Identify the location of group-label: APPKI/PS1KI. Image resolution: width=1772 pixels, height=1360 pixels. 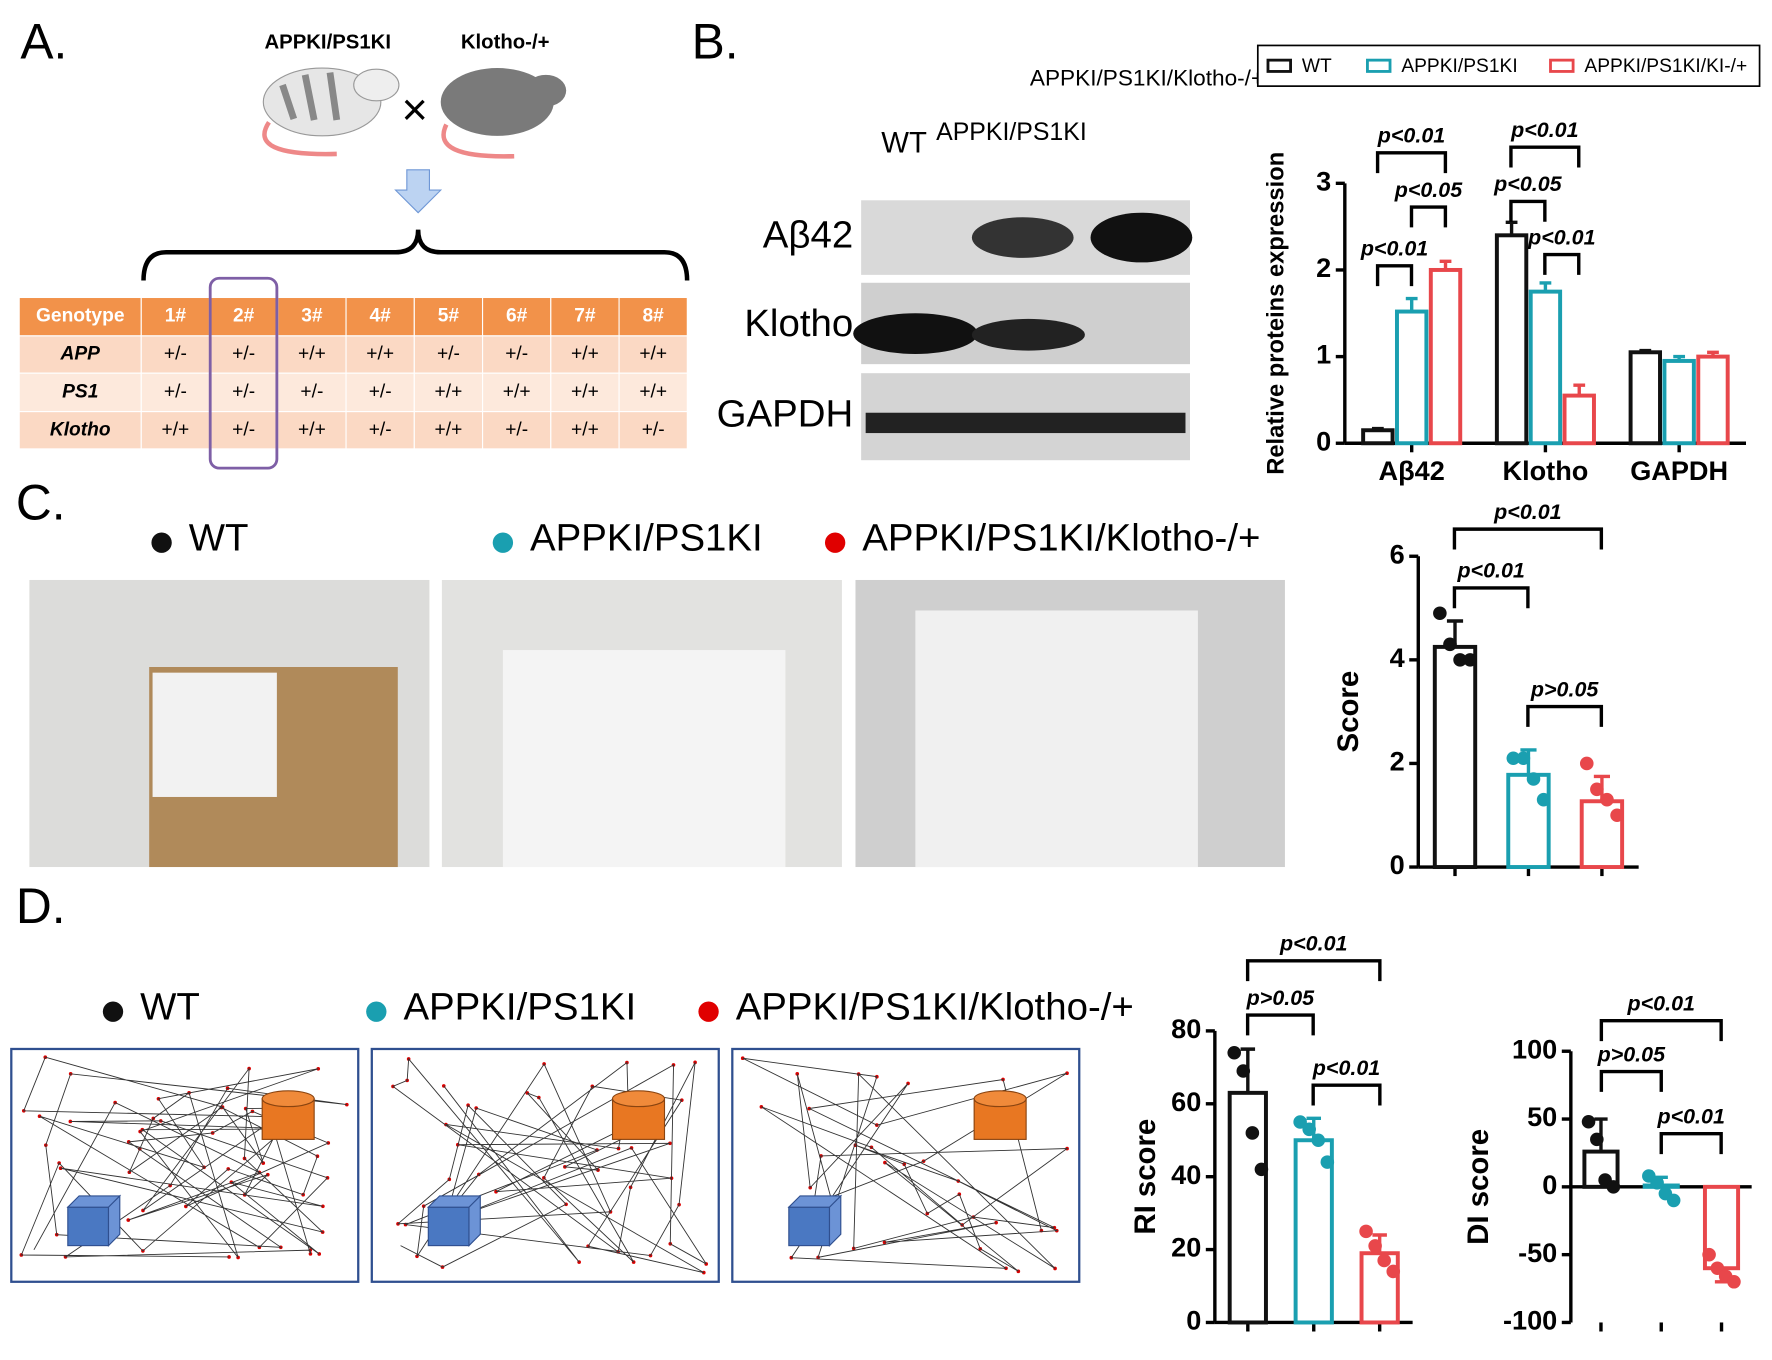
(519, 1007).